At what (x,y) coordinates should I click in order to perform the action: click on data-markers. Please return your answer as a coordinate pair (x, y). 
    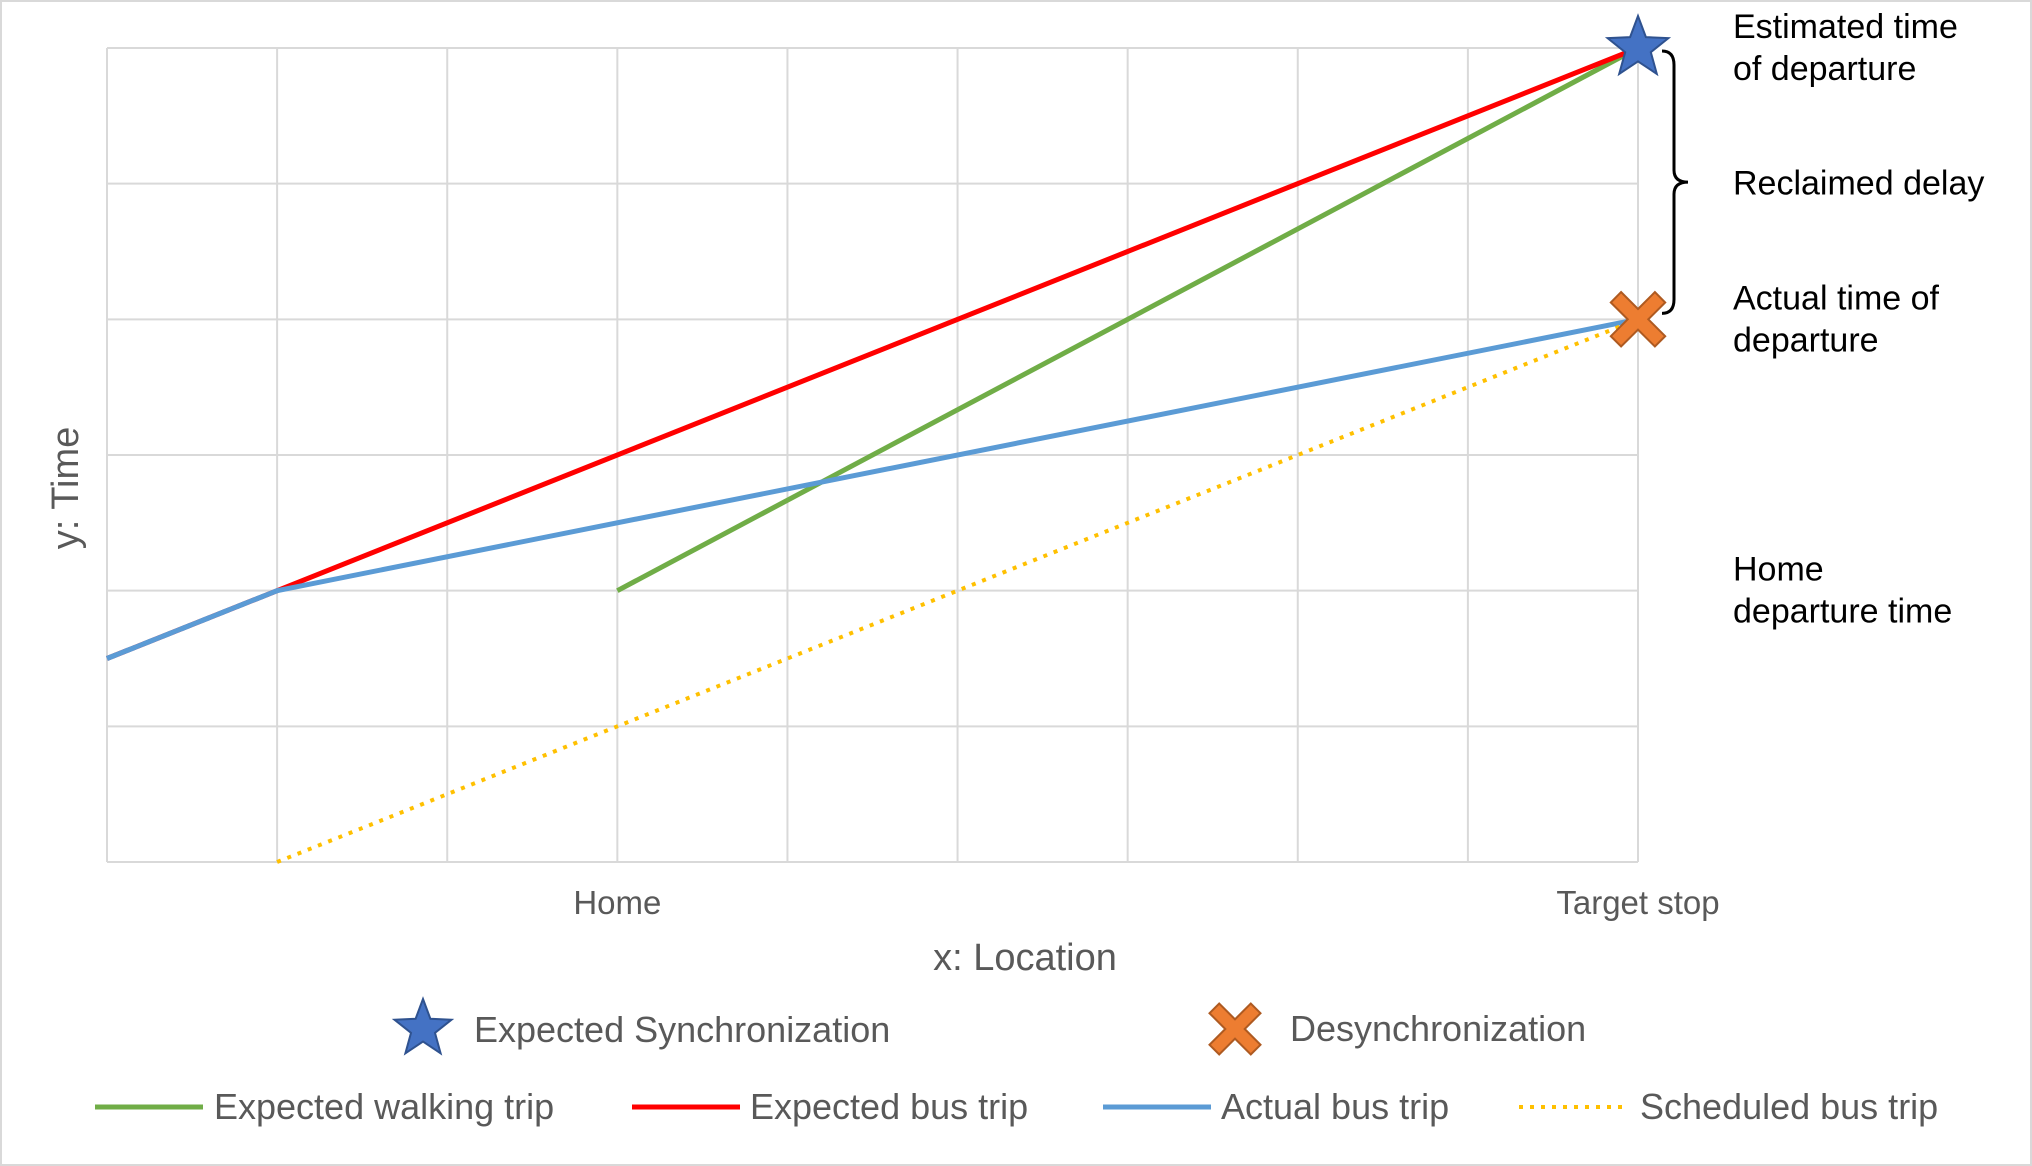
    Looking at the image, I should click on (1638, 180).